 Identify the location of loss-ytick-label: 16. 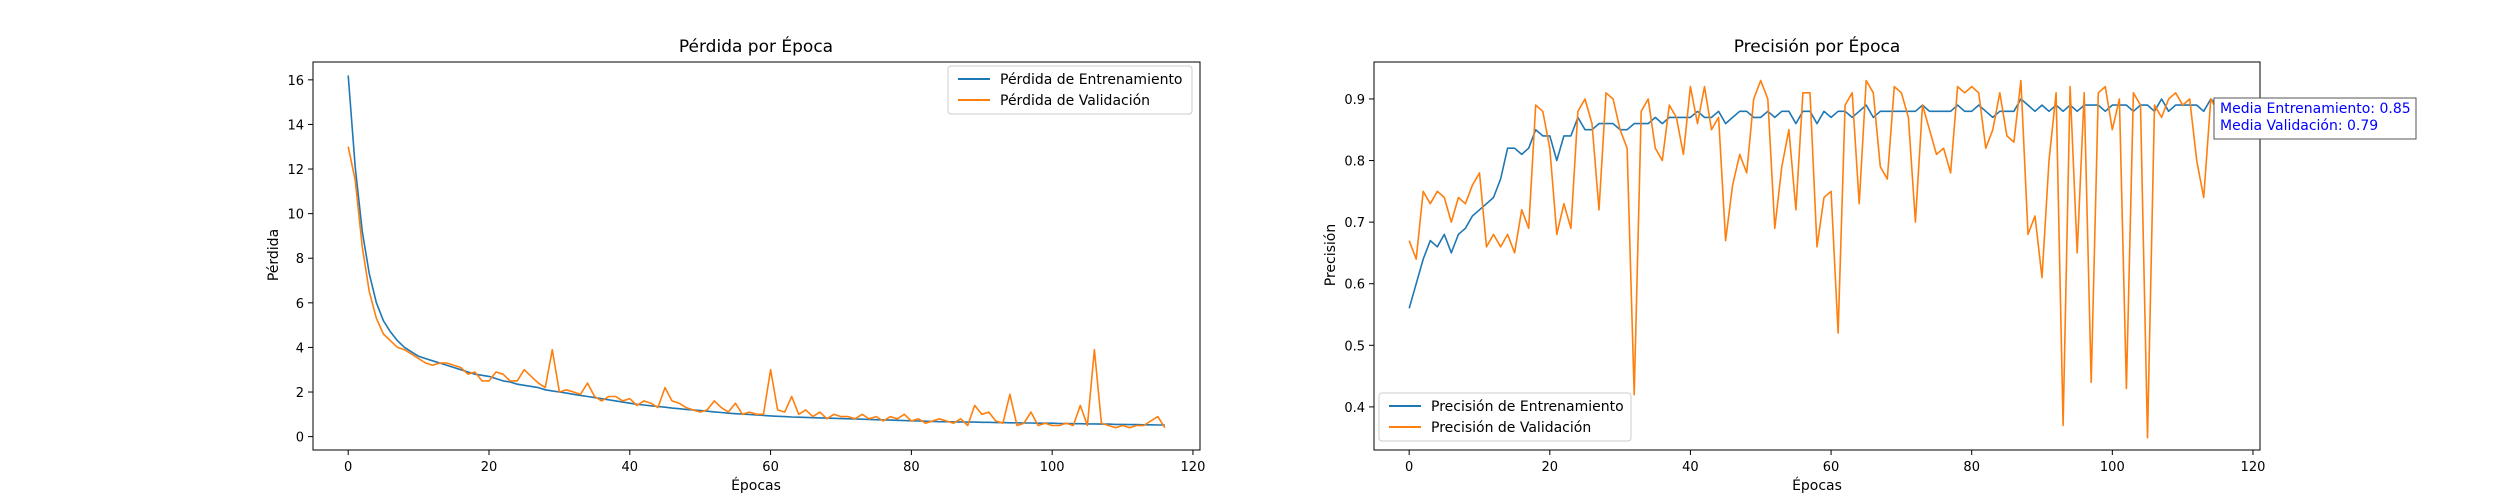
(295, 81).